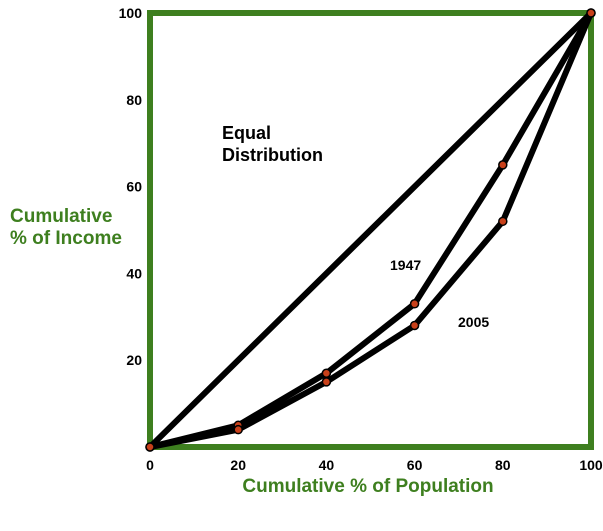  What do you see at coordinates (503, 465) in the screenshot?
I see `x-tick-label-80: 80` at bounding box center [503, 465].